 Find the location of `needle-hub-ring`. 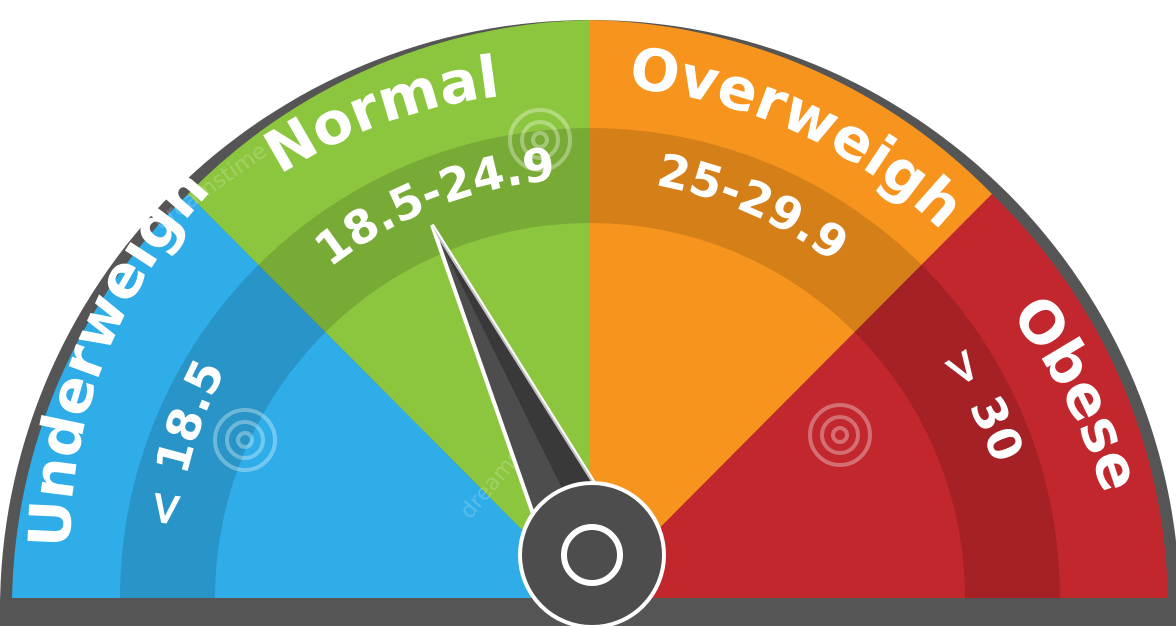

needle-hub-ring is located at coordinates (592, 555).